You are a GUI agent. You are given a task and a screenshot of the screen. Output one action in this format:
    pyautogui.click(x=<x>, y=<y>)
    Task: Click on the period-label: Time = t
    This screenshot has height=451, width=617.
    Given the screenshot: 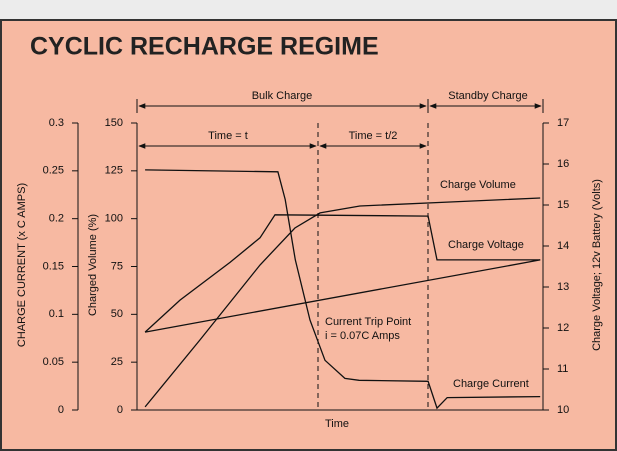 What is the action you would take?
    pyautogui.click(x=228, y=136)
    